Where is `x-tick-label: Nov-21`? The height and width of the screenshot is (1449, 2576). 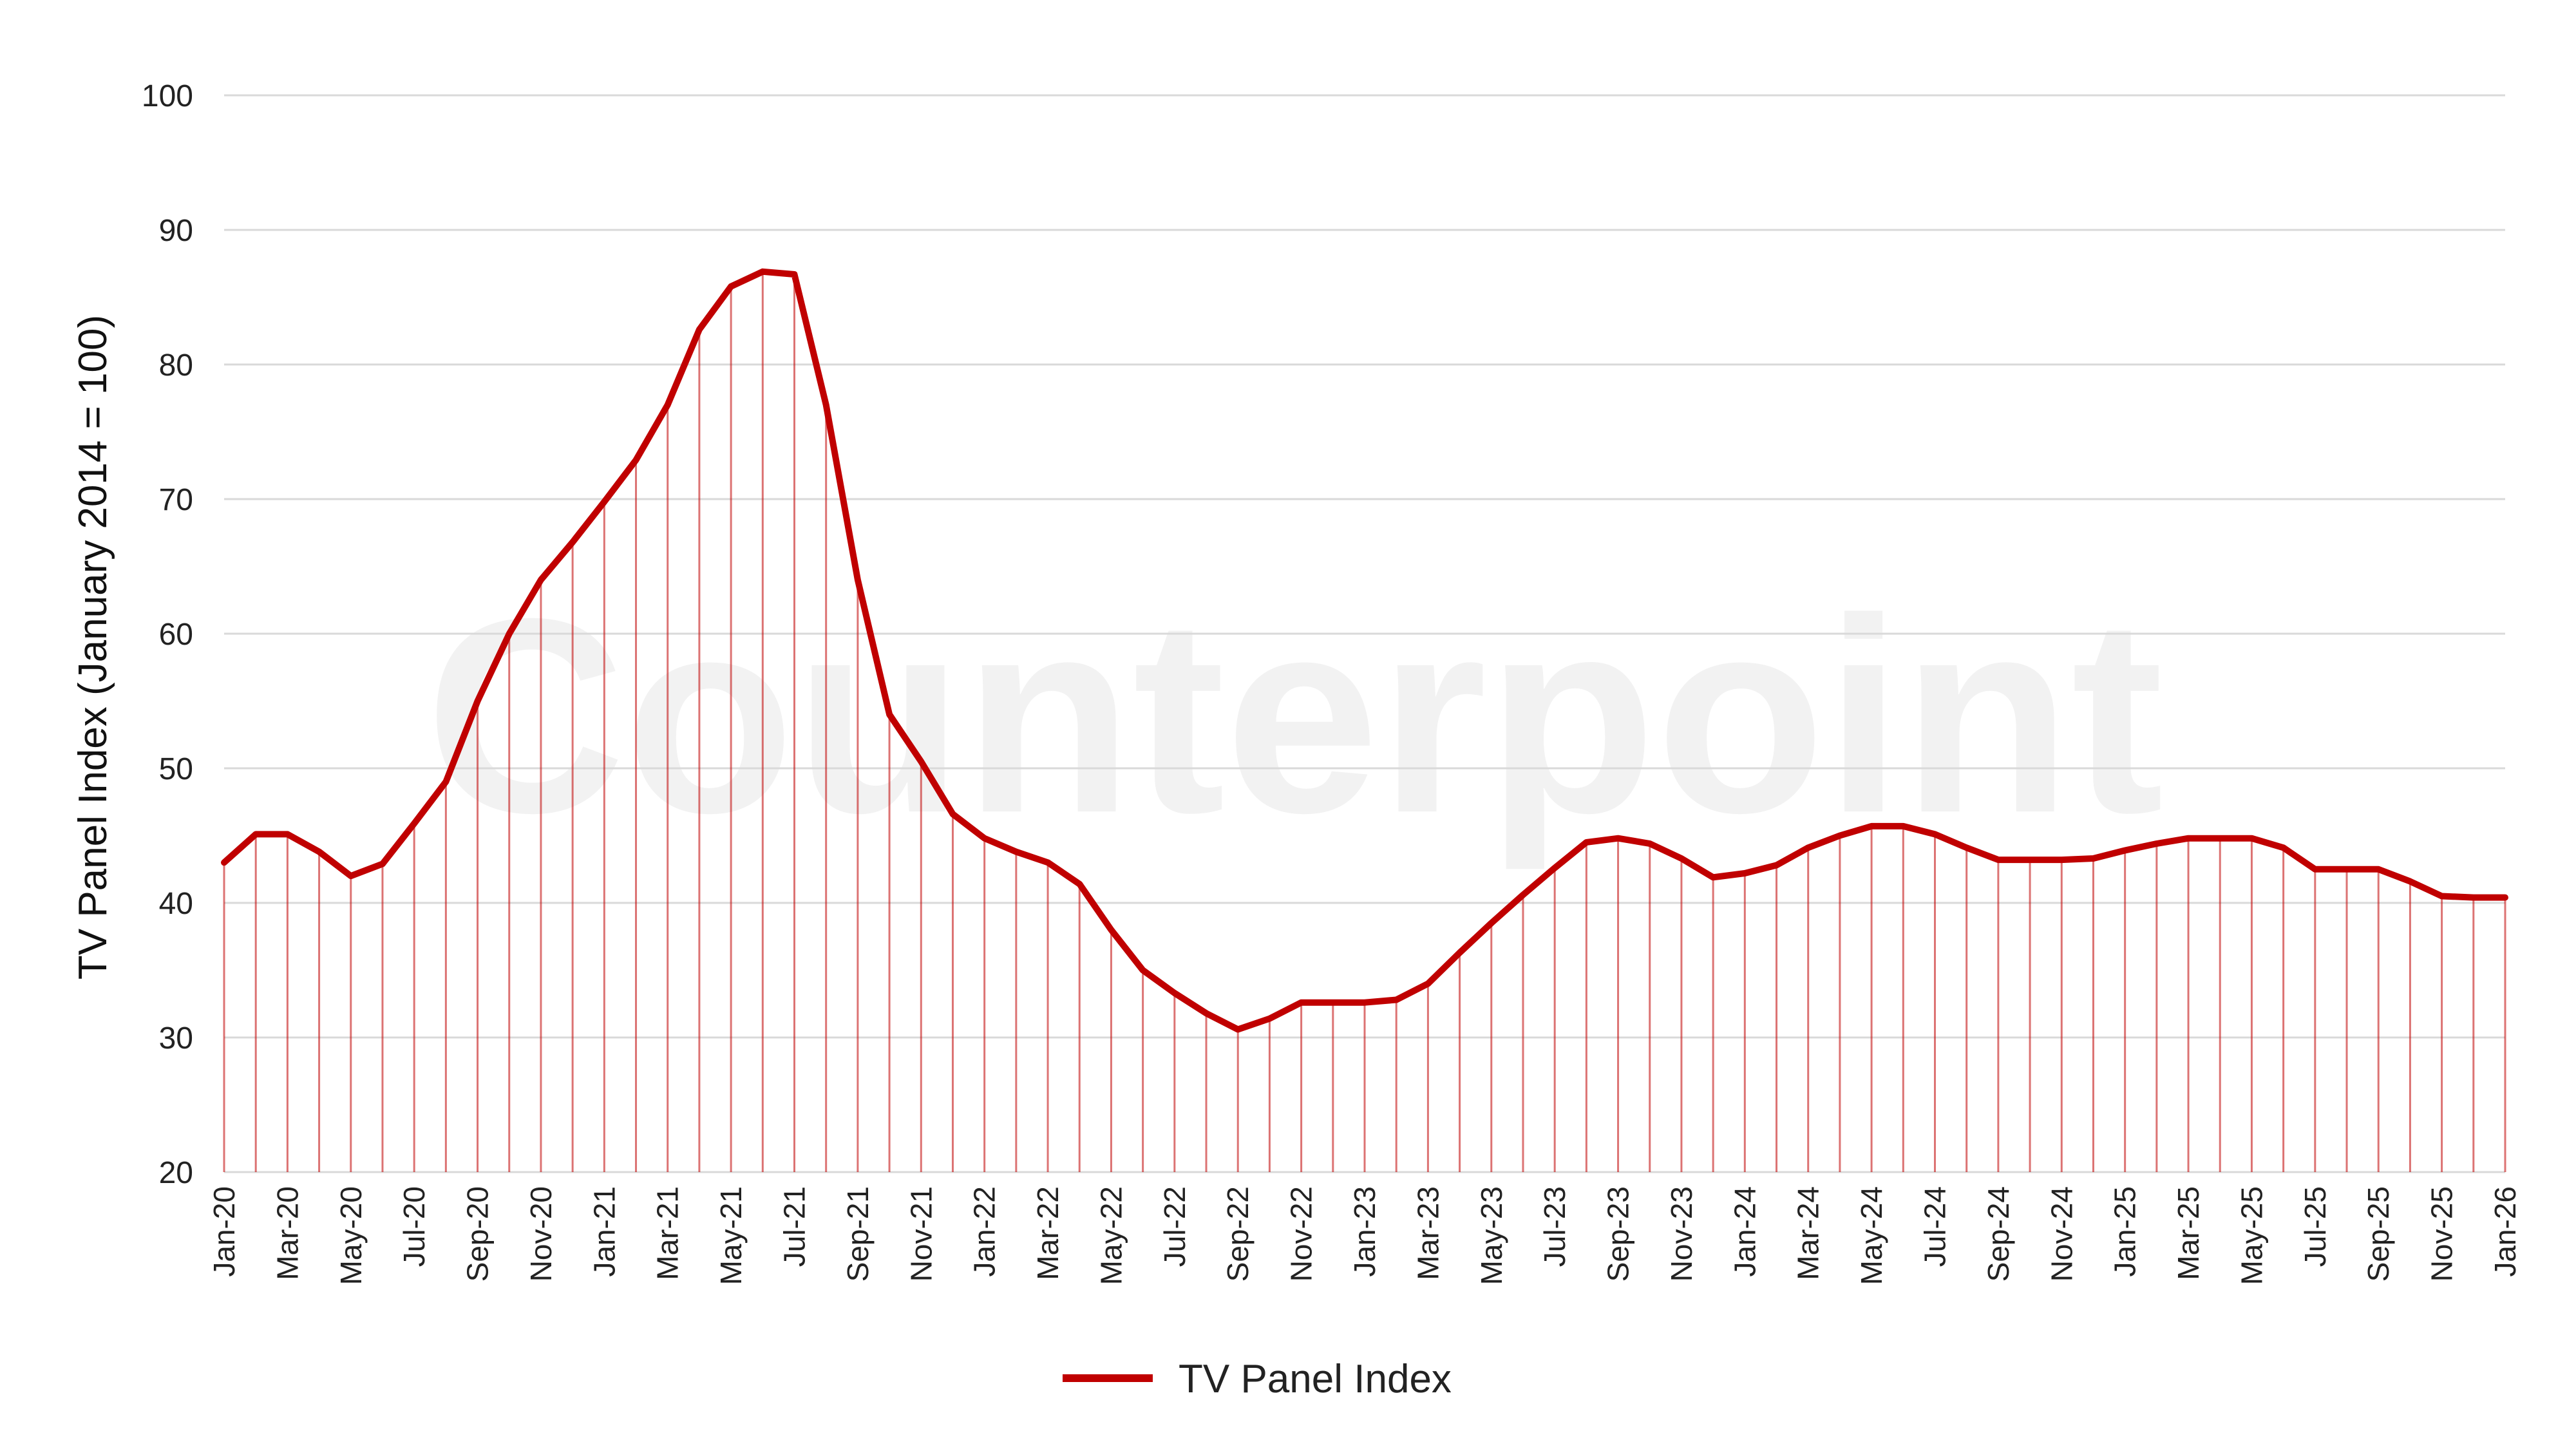
x-tick-label: Nov-21 is located at coordinates (921, 1234).